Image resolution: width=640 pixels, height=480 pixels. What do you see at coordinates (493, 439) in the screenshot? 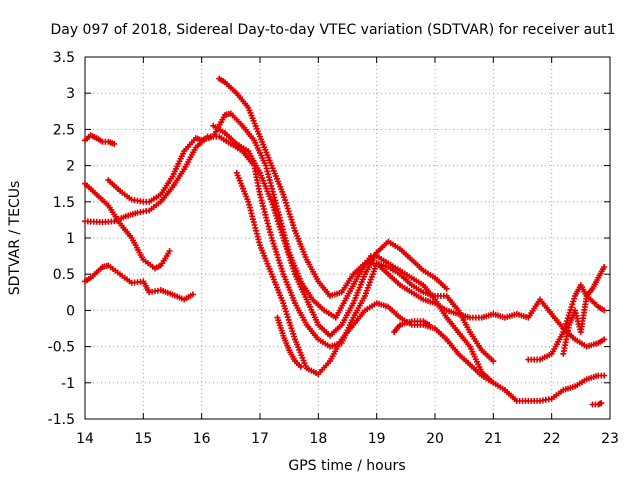
I see `x-tick-label: 21` at bounding box center [493, 439].